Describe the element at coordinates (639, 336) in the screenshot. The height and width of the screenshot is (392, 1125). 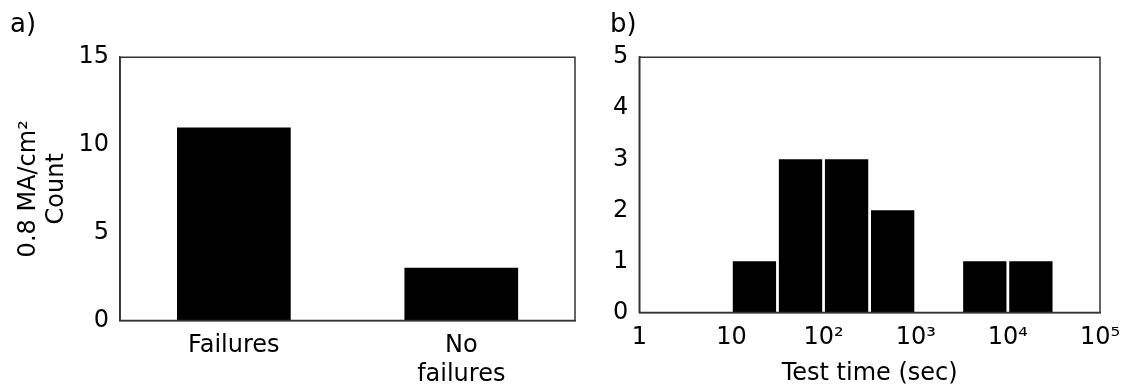
I see `x-tick-label: 1` at that location.